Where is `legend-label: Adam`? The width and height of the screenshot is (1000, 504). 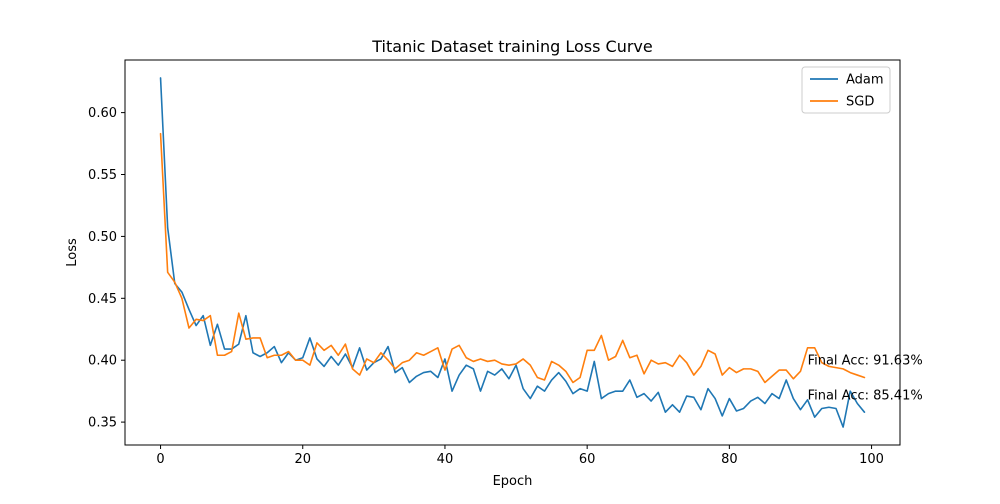
legend-label: Adam is located at coordinates (865, 80).